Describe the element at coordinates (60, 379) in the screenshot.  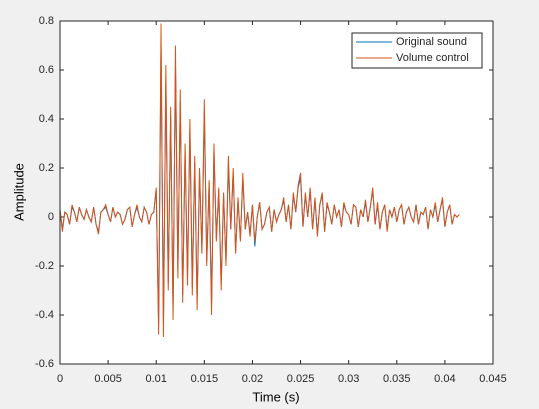
I see `x-tick-label: 0` at that location.